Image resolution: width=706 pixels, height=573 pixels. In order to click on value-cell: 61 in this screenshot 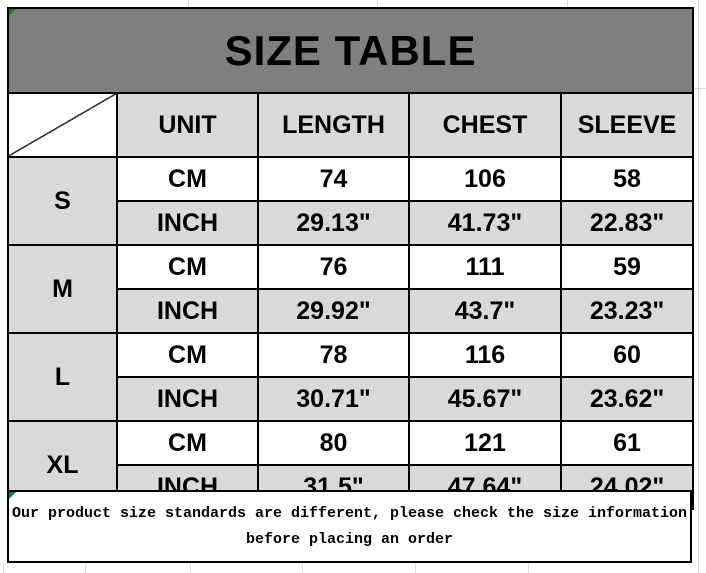, I will do `click(627, 443)`.